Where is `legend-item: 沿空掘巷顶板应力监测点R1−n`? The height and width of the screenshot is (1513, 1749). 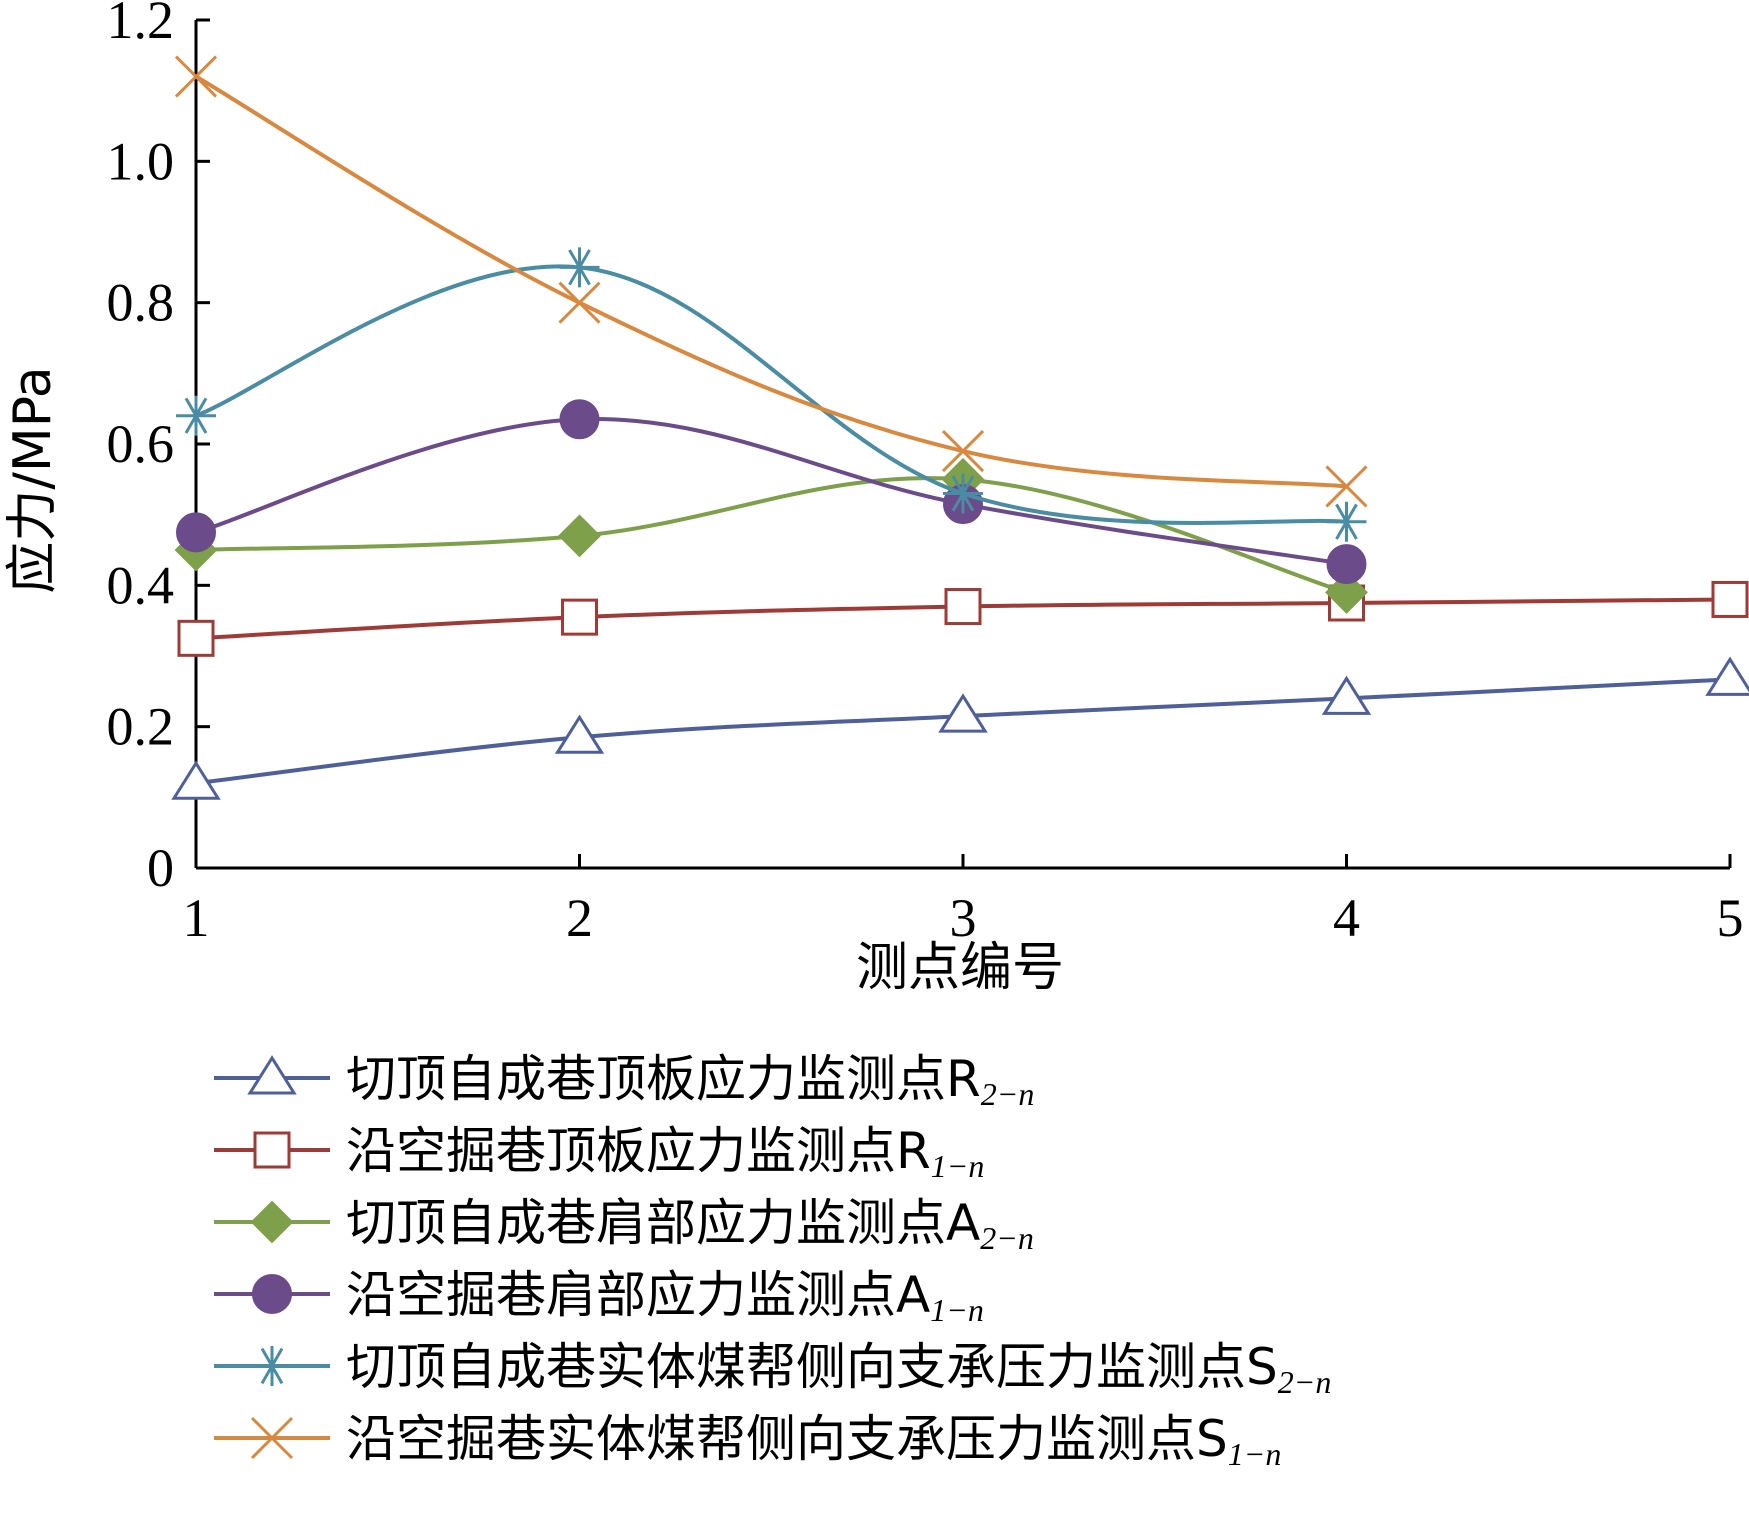
legend-item: 沿空掘巷顶板应力监测点R1−n is located at coordinates (599, 1153).